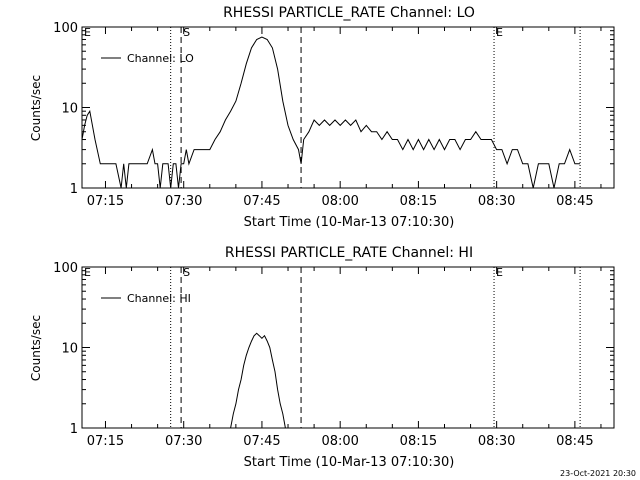 Image resolution: width=640 pixels, height=480 pixels. I want to click on footer-timestamp: 23-Oct-2021 20:30, so click(598, 473).